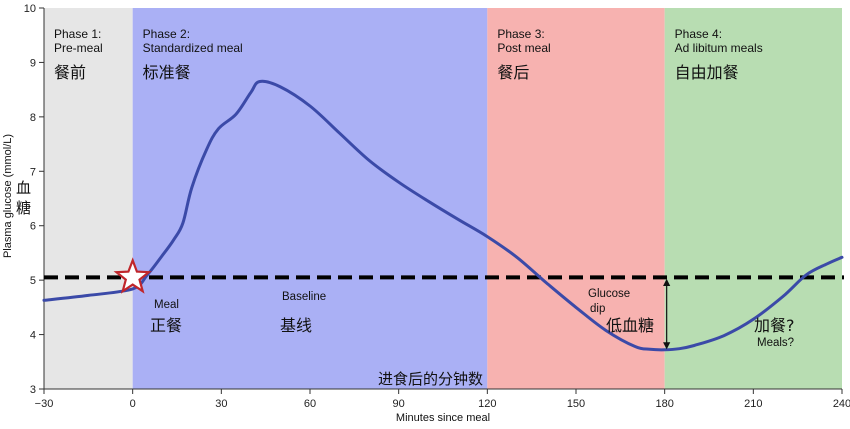 This screenshot has height=429, width=850. What do you see at coordinates (841, 404) in the screenshot?
I see `x-tick-label: 240` at bounding box center [841, 404].